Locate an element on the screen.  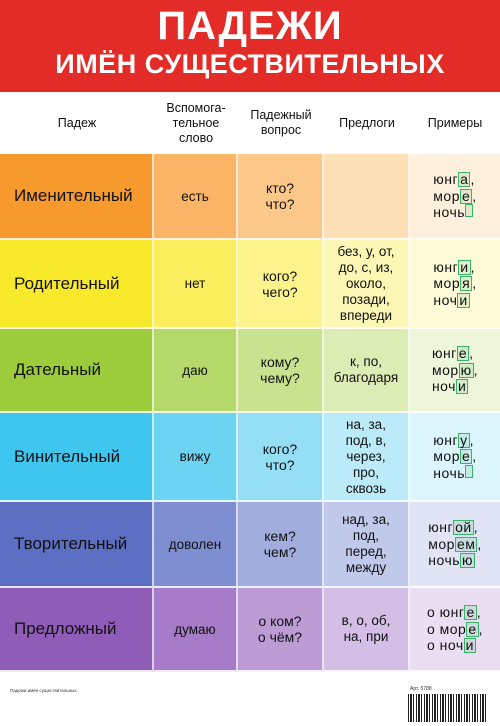
prepositions: над, за, под, перед, между is located at coordinates (367, 545).